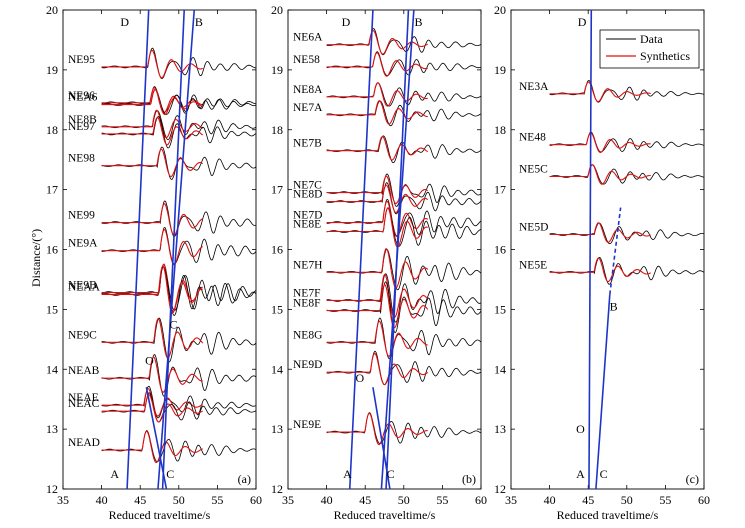 The height and width of the screenshot is (528, 745). Describe the element at coordinates (81, 216) in the screenshot. I see `station-label: NE99` at that location.